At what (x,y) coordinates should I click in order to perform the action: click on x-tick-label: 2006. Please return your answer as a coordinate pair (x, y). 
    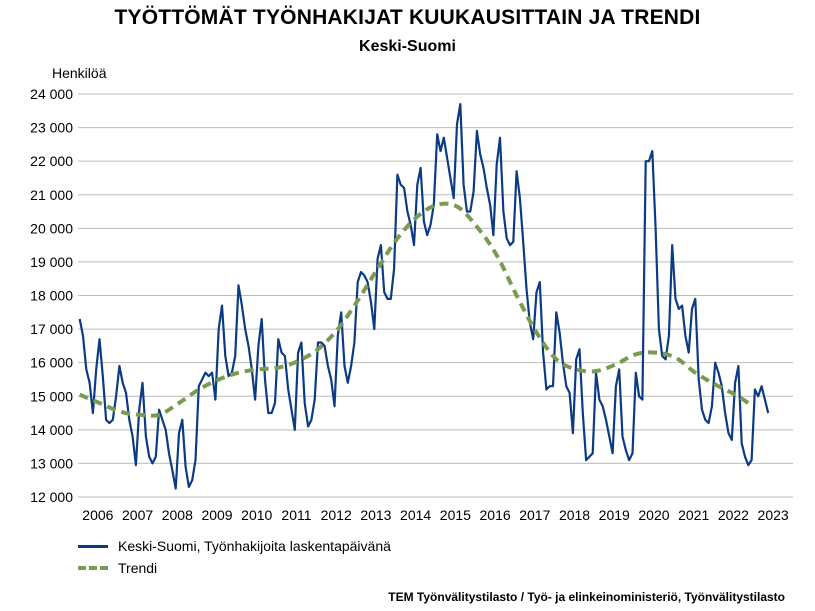
    Looking at the image, I should click on (97, 515).